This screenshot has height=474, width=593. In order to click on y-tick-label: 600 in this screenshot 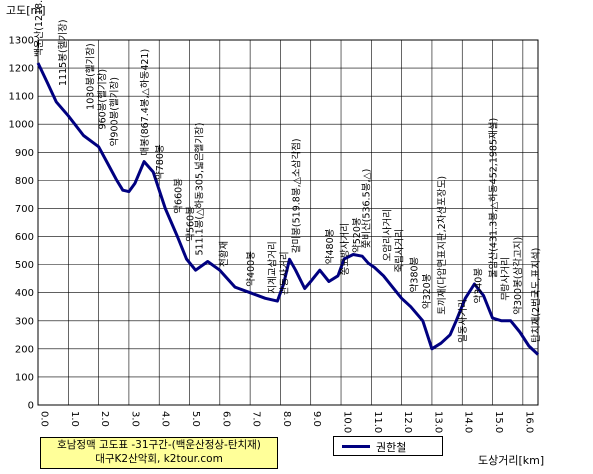, I will do `click(24, 237)`.